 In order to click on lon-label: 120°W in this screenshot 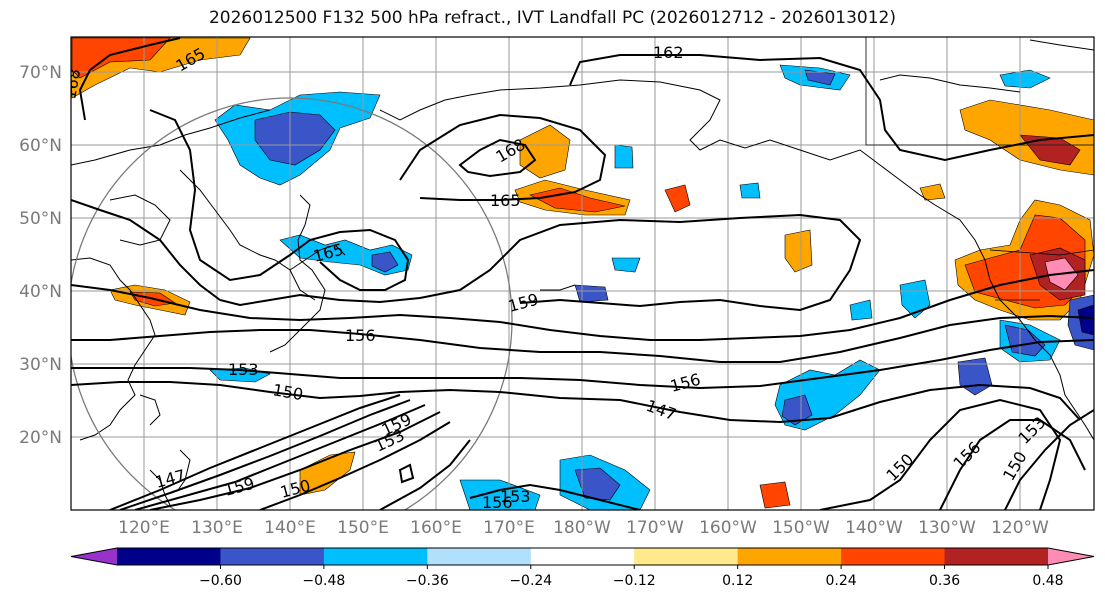, I will do `click(1020, 528)`.